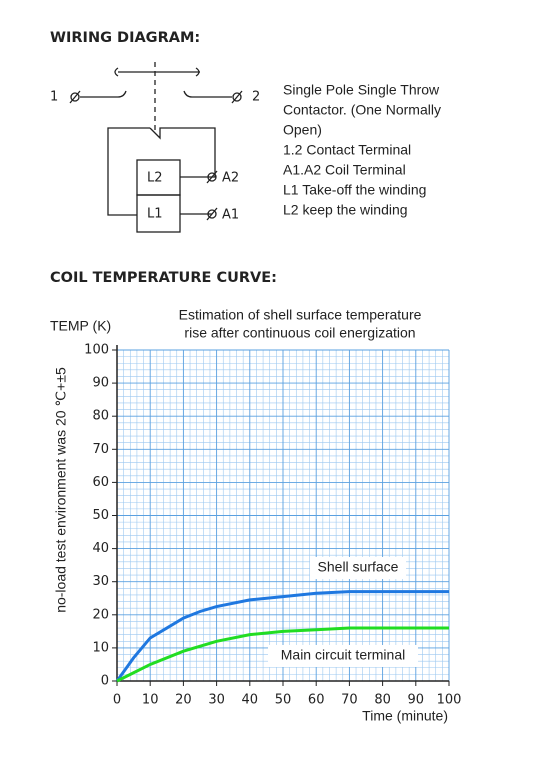 The width and height of the screenshot is (549, 774). Describe the element at coordinates (150, 700) in the screenshot. I see `x-tick-label: 10` at that location.